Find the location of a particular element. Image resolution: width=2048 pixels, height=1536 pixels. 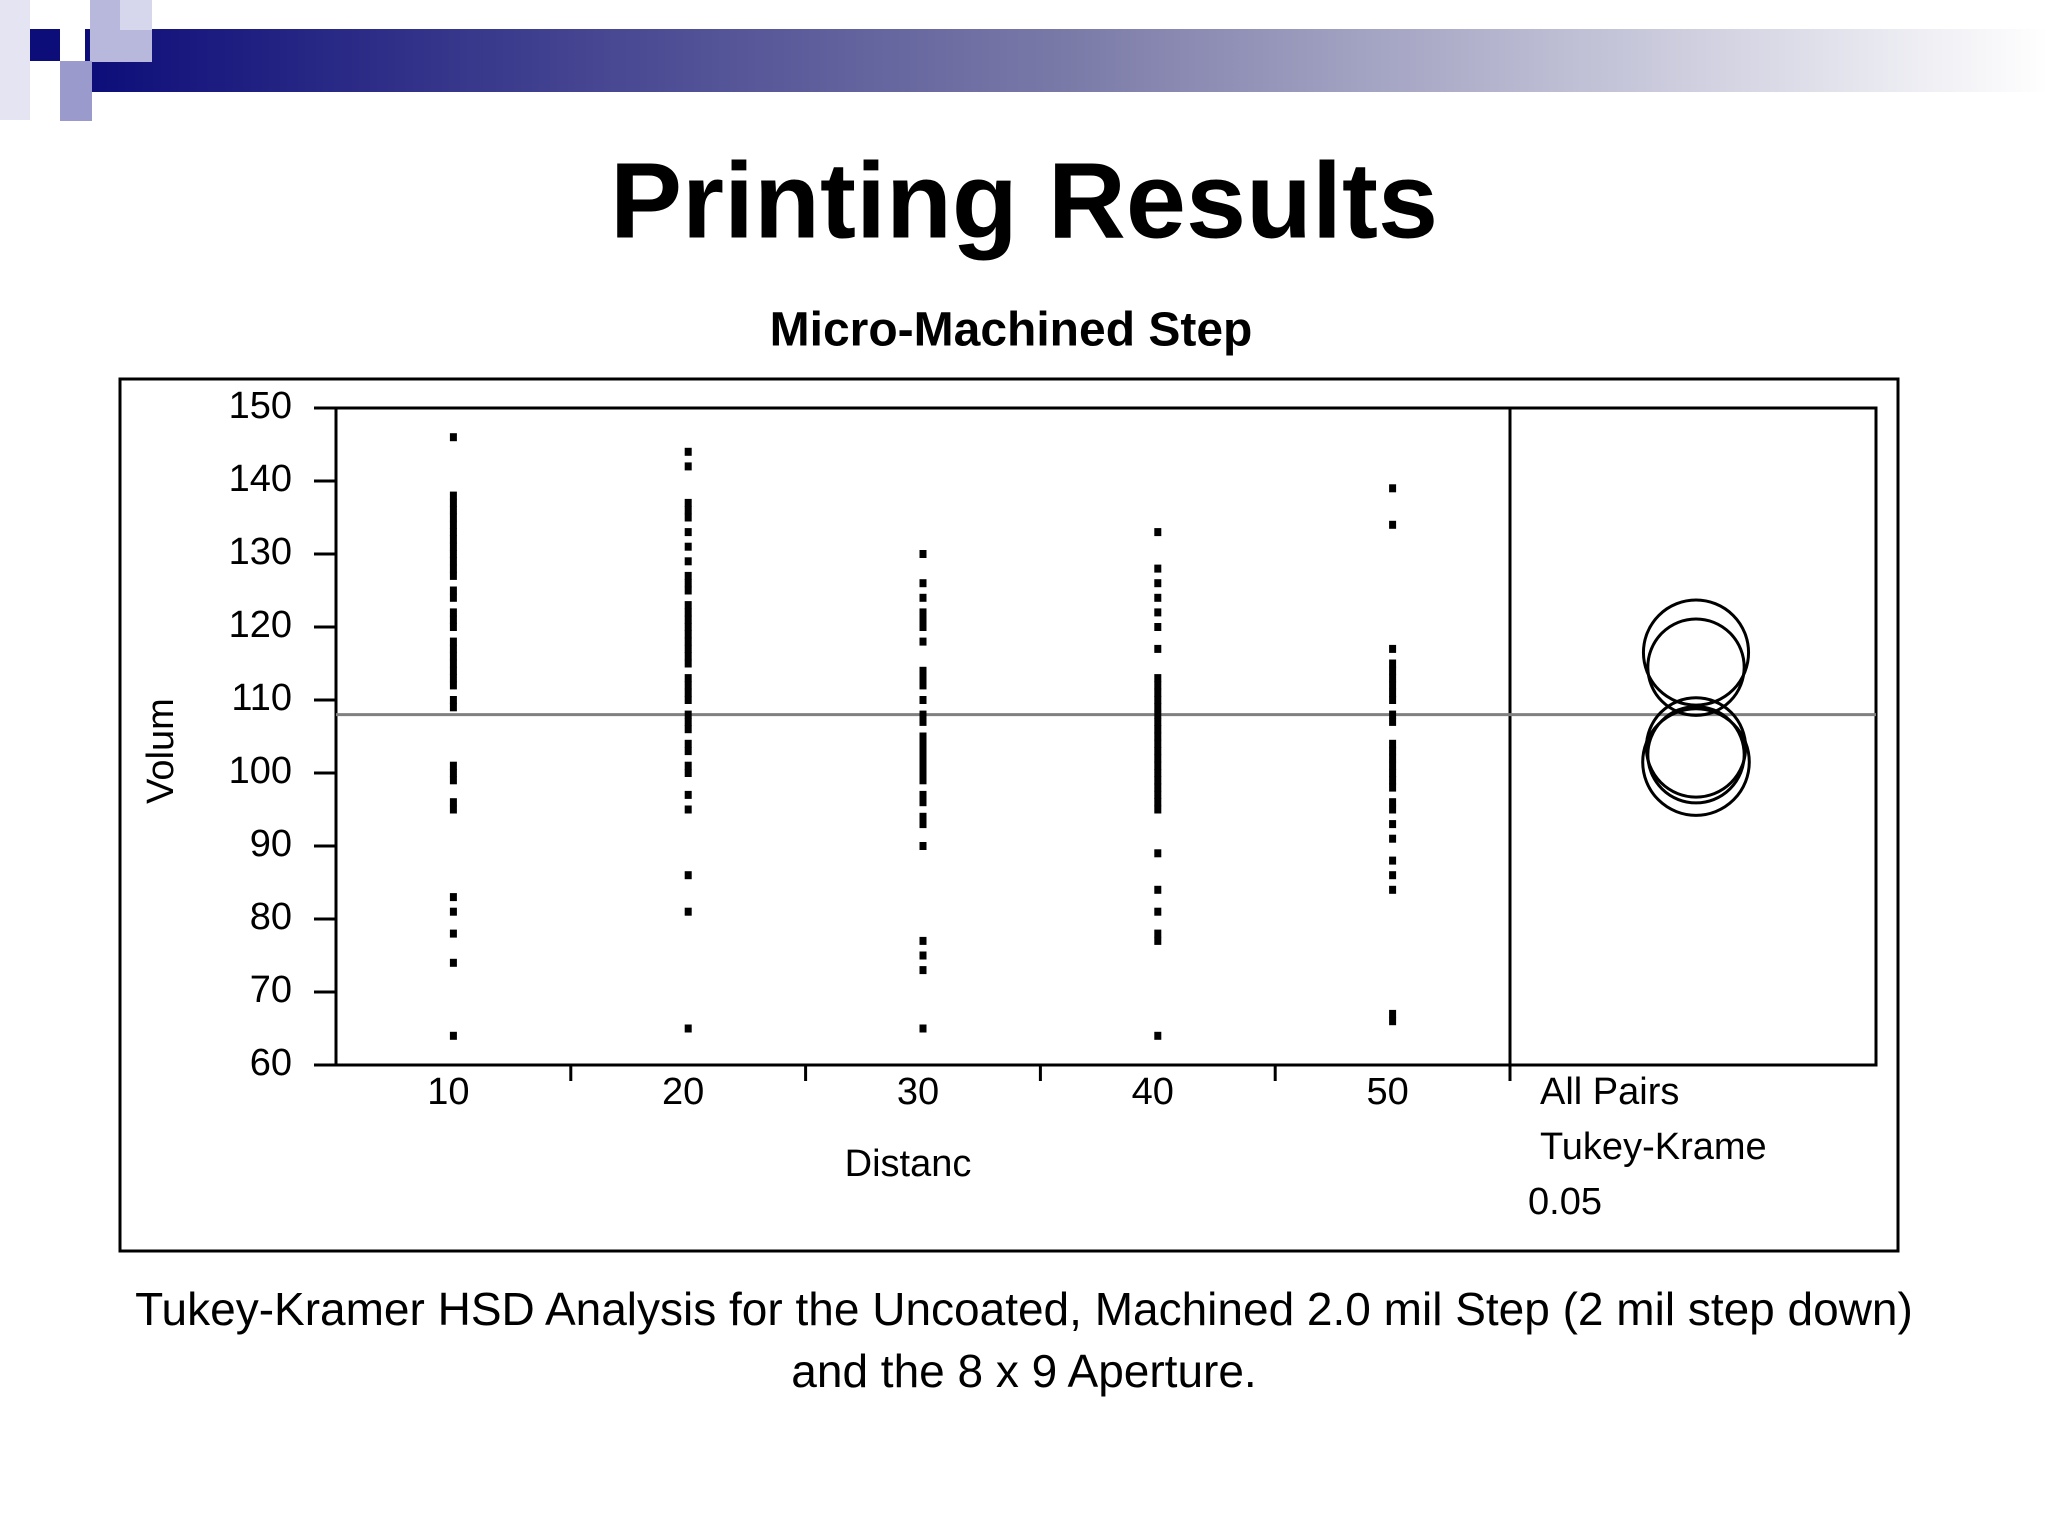

x-tick-label: 40 is located at coordinates (1153, 1092).